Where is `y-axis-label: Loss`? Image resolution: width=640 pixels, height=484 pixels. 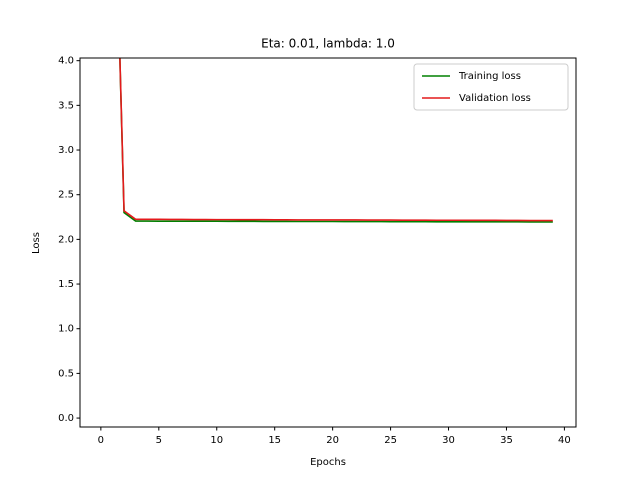 y-axis-label: Loss is located at coordinates (36, 243).